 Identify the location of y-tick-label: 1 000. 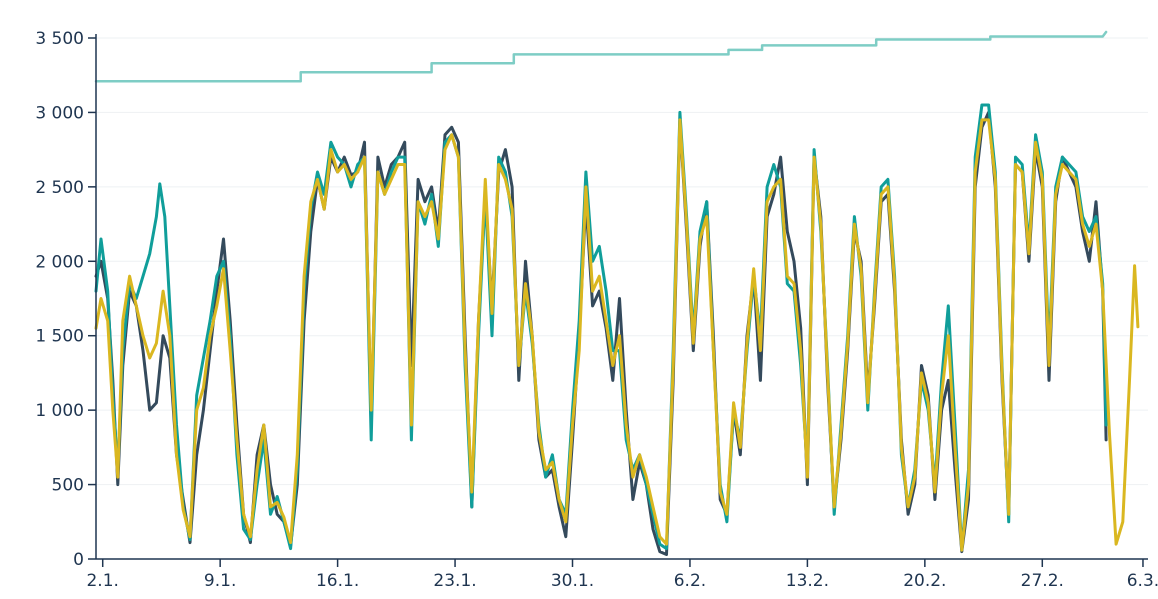
(59, 411).